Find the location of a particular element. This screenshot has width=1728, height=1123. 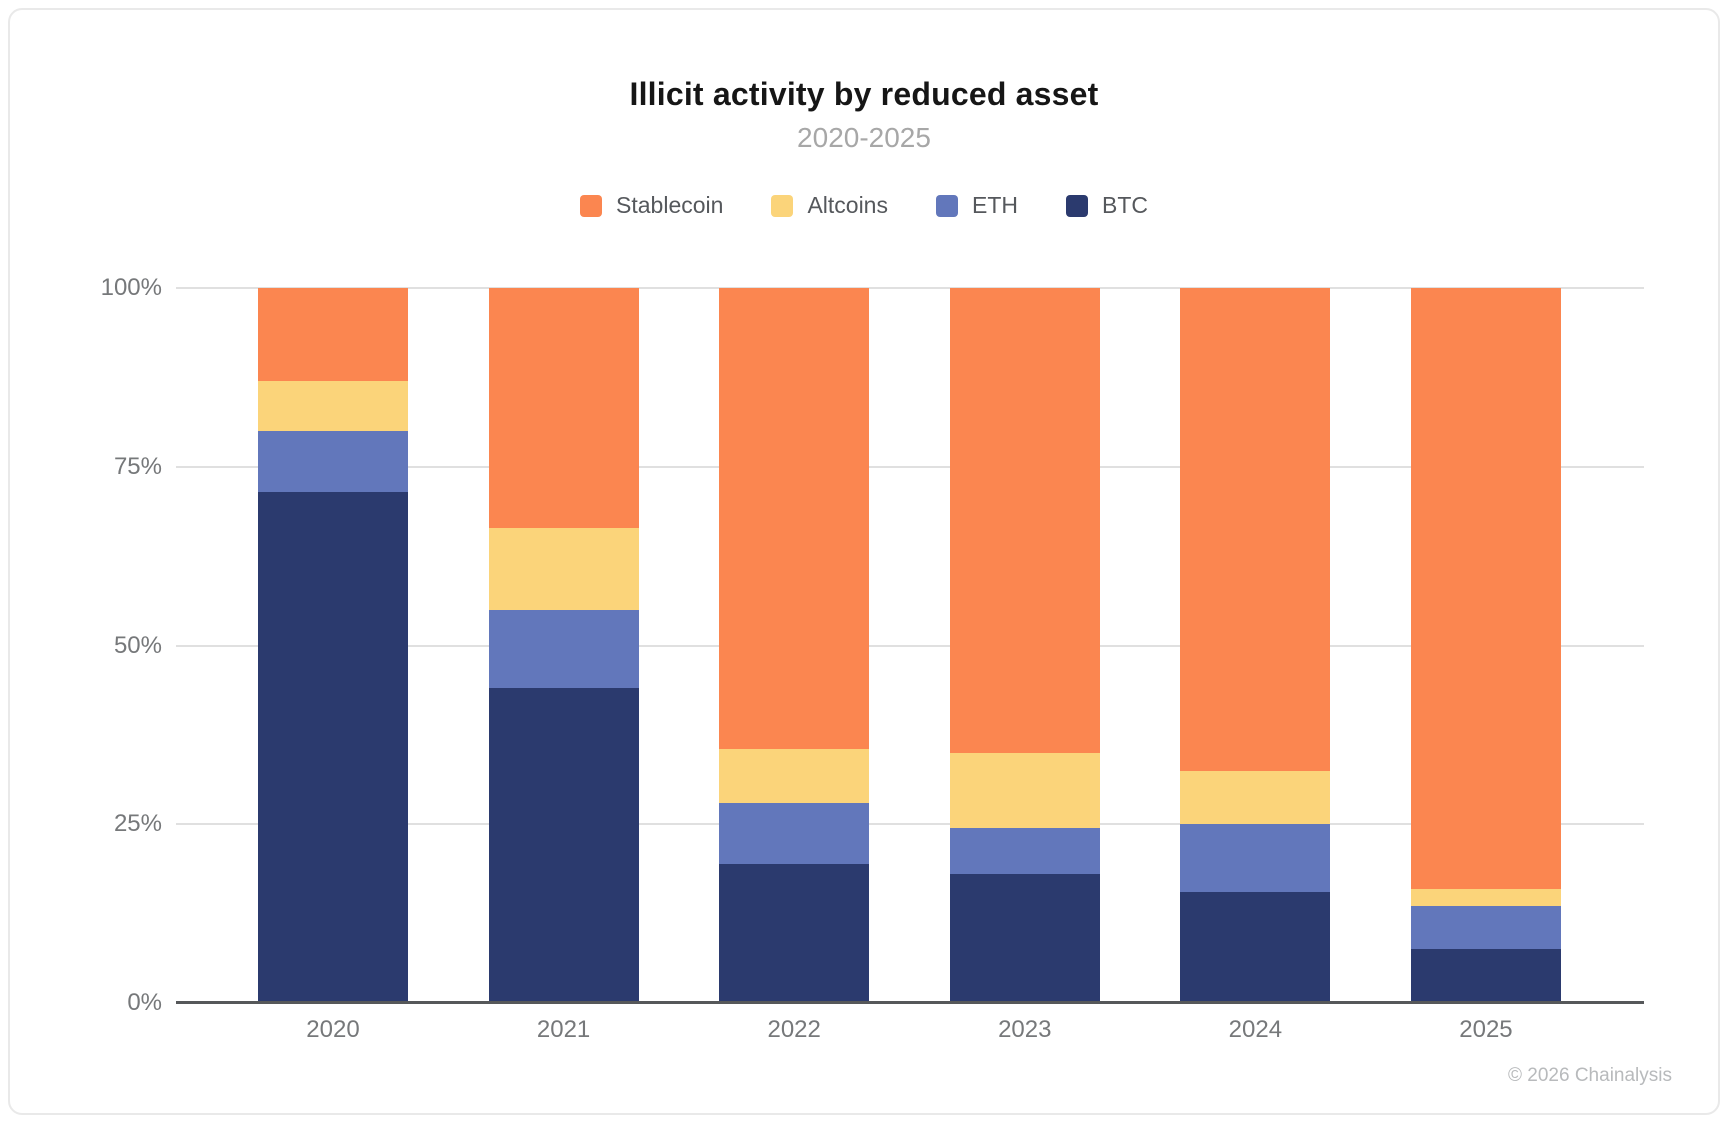

bar-2023 is located at coordinates (1024, 645).